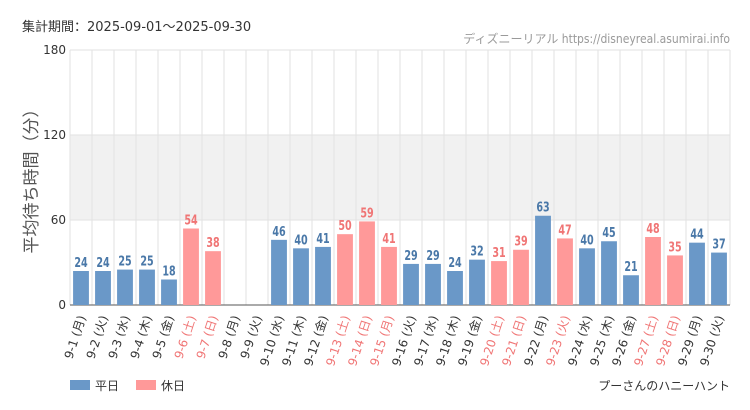 This screenshot has width=750, height=410. What do you see at coordinates (107, 386) in the screenshot?
I see `legend-label-weekday: 平日` at bounding box center [107, 386].